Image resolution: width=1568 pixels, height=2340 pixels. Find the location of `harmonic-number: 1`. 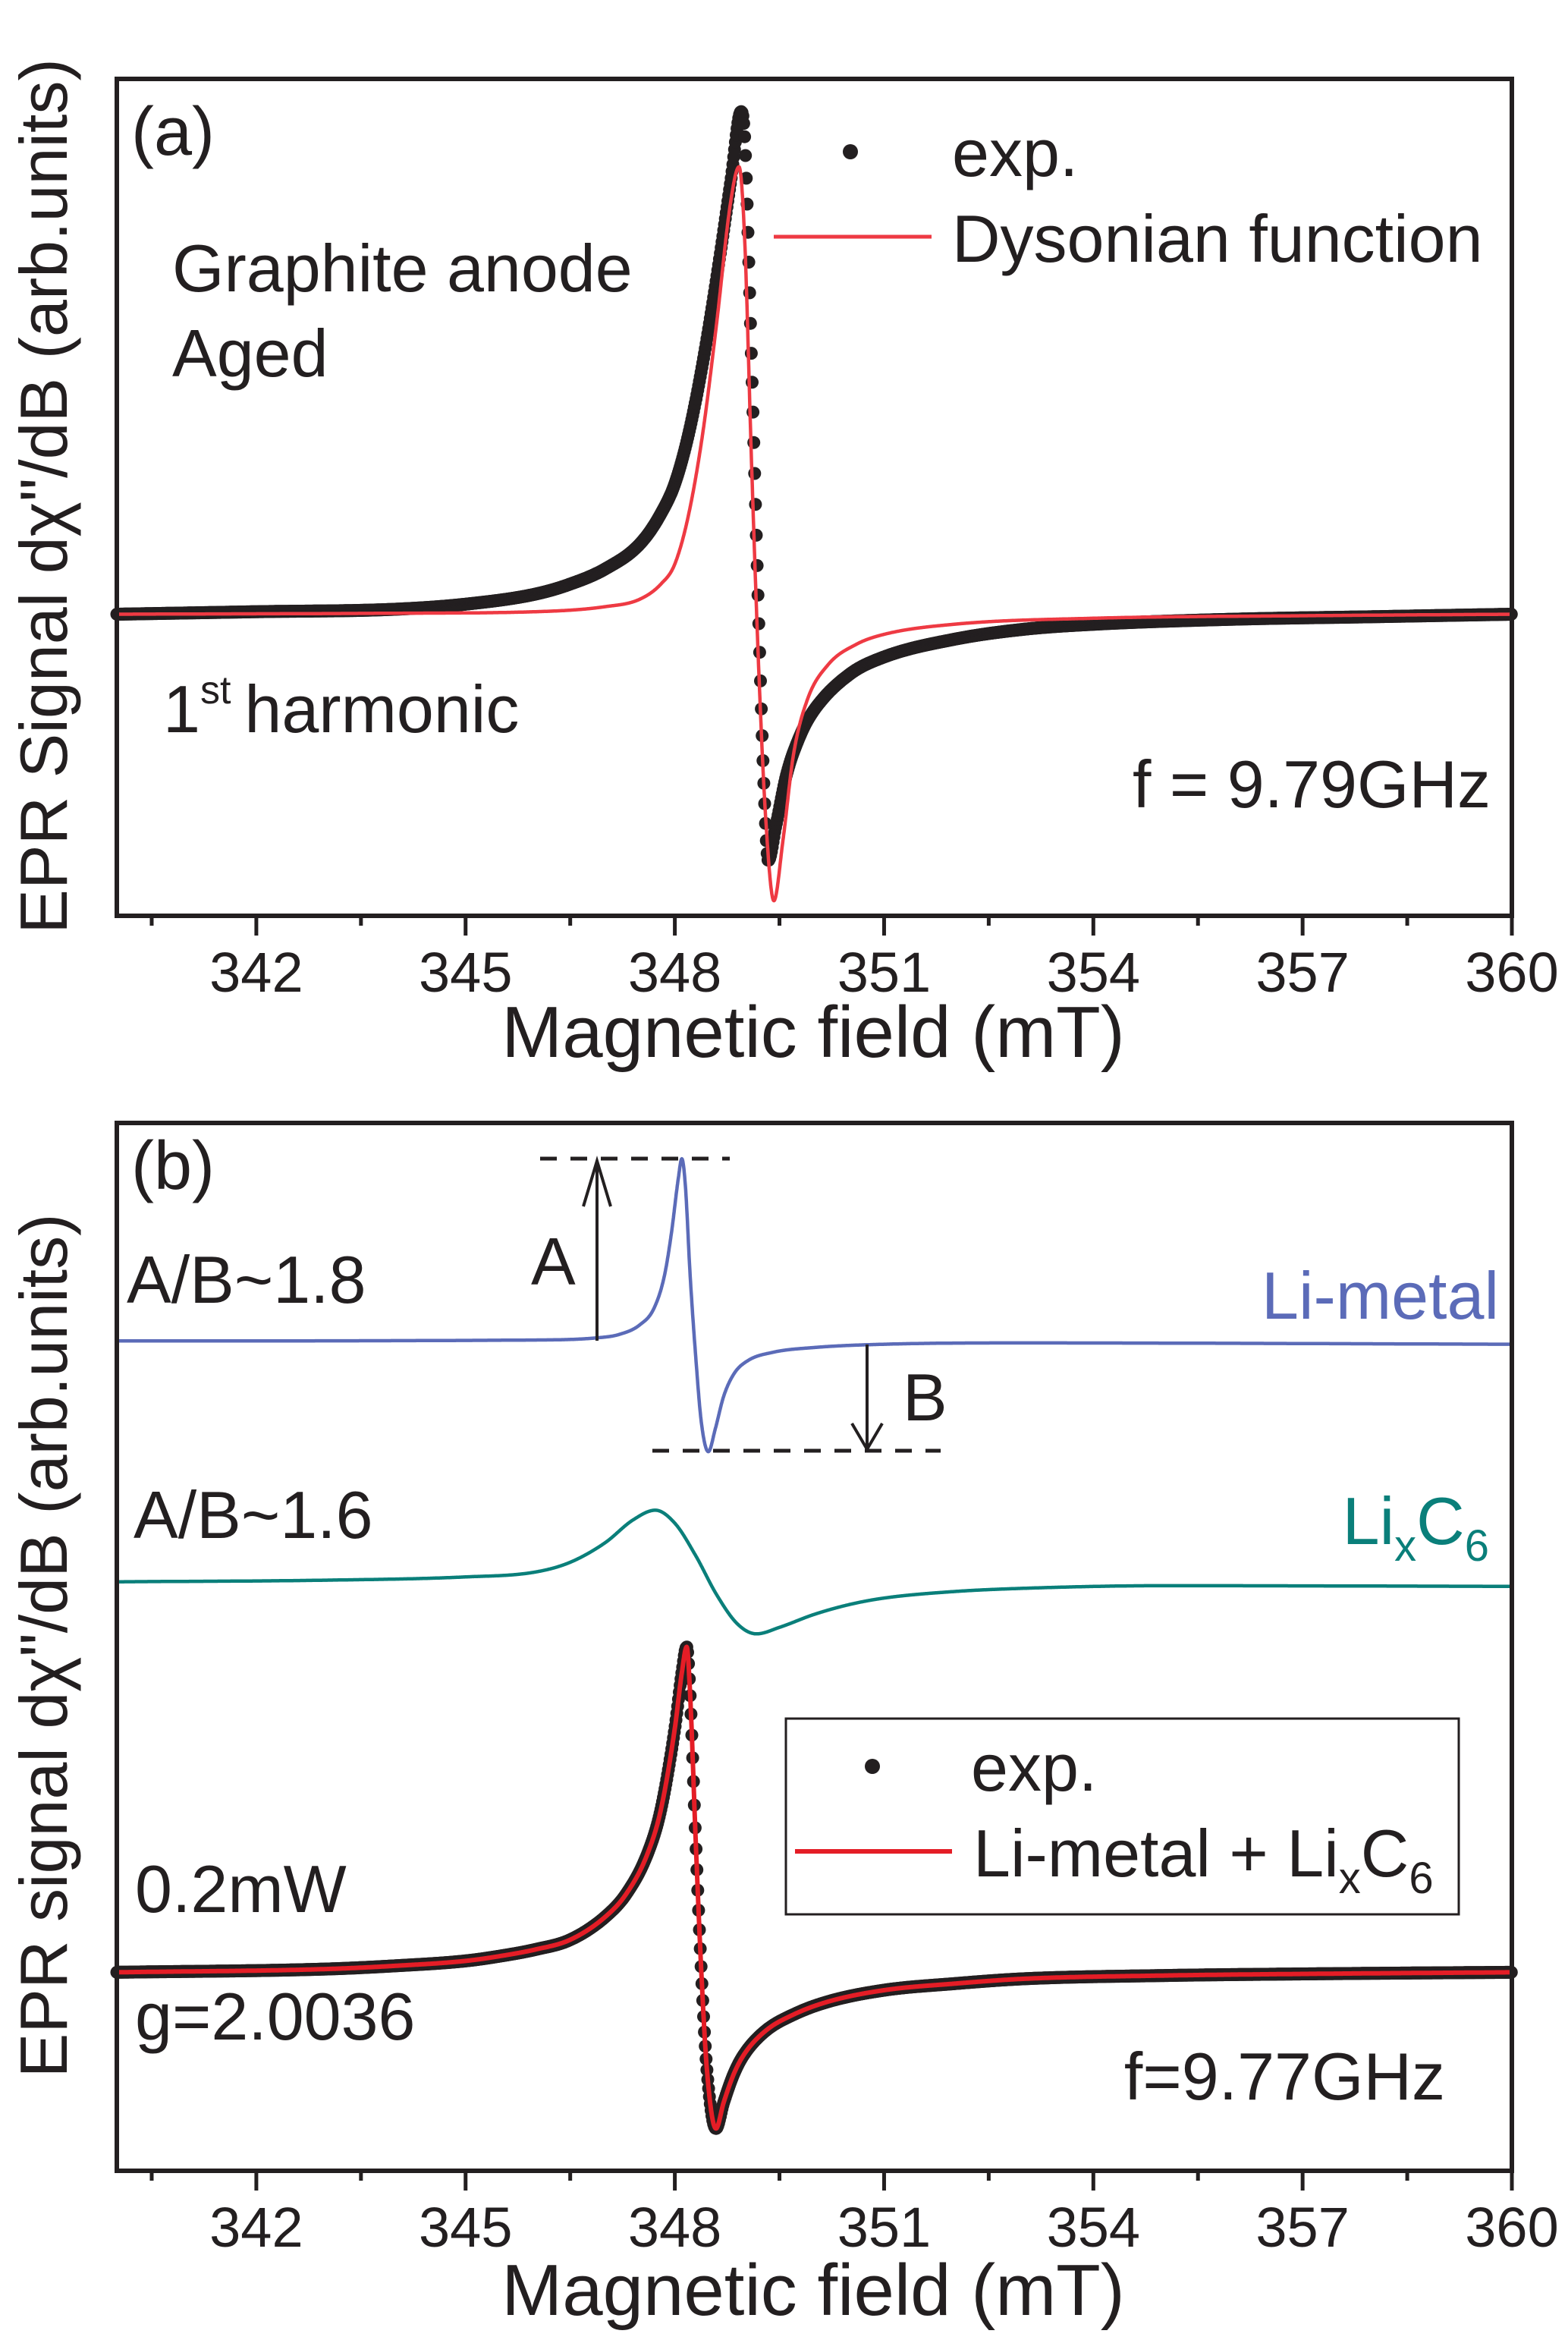

harmonic-number: 1 is located at coordinates (181, 709).